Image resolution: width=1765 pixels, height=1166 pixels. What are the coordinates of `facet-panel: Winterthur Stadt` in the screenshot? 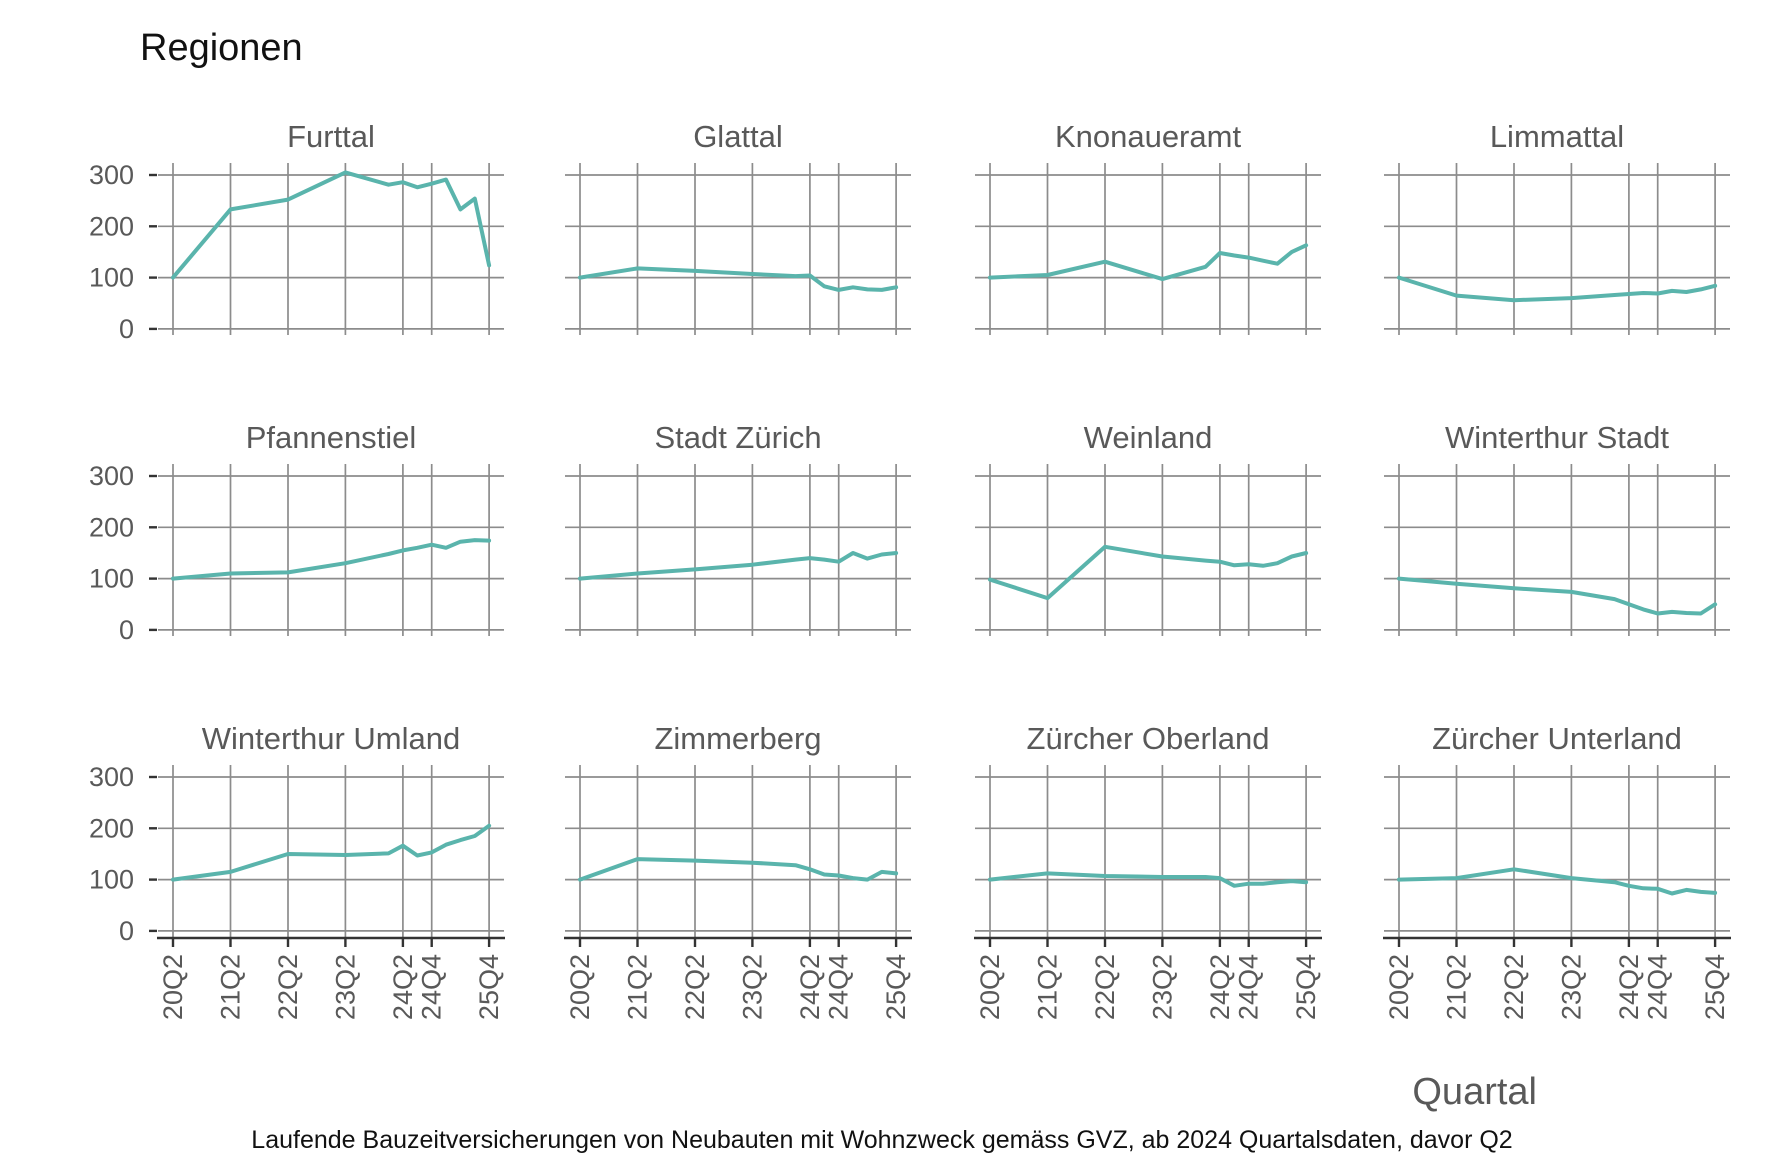 It's located at (1557, 528).